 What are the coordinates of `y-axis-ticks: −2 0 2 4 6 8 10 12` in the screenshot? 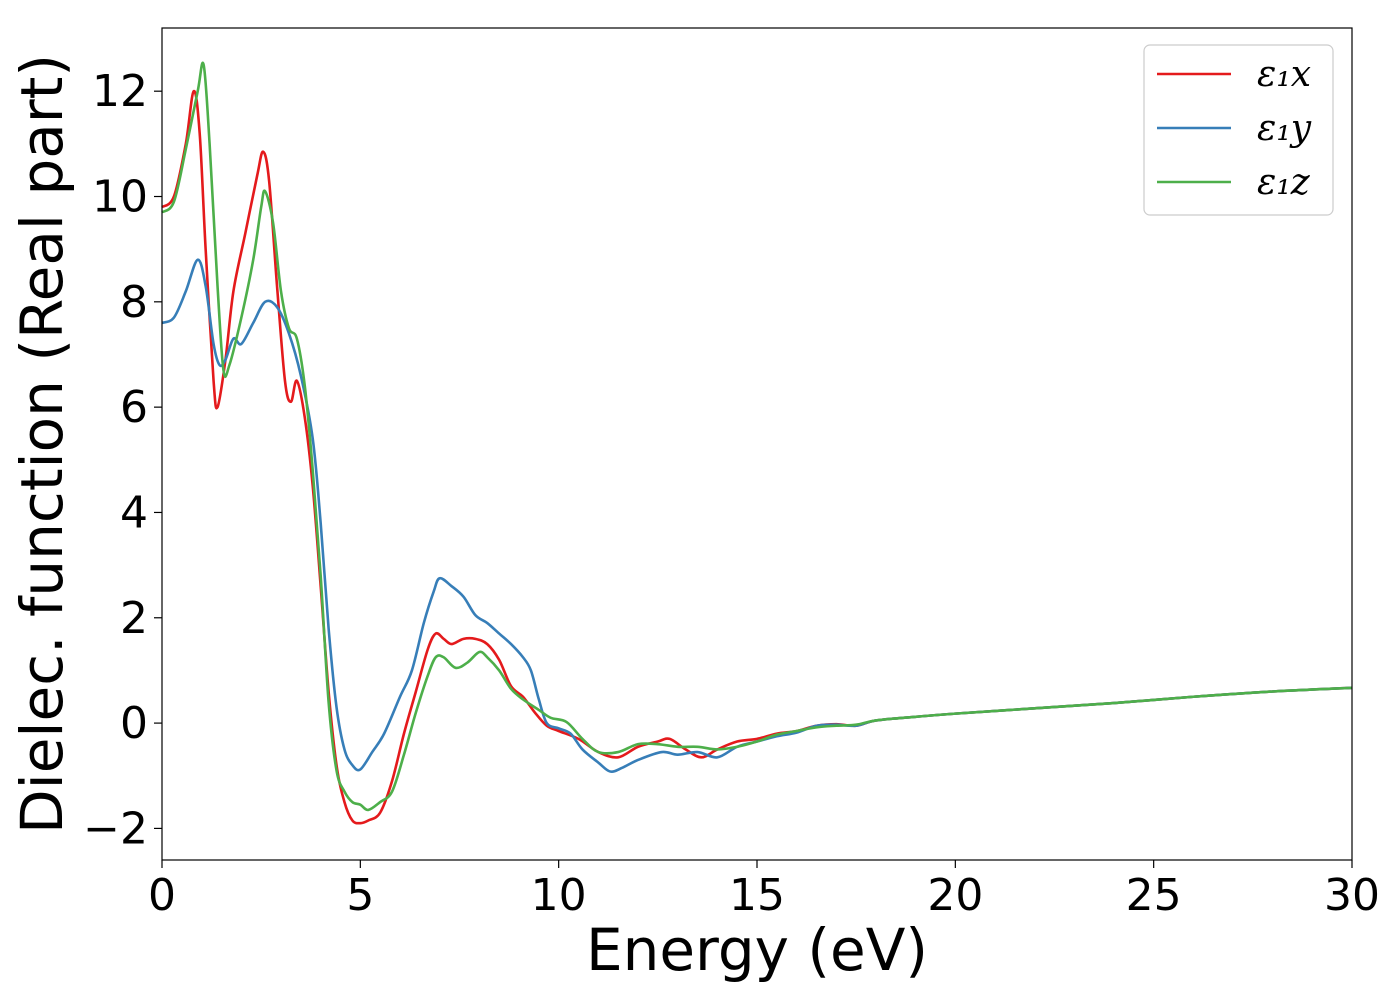 It's located at (122, 460).